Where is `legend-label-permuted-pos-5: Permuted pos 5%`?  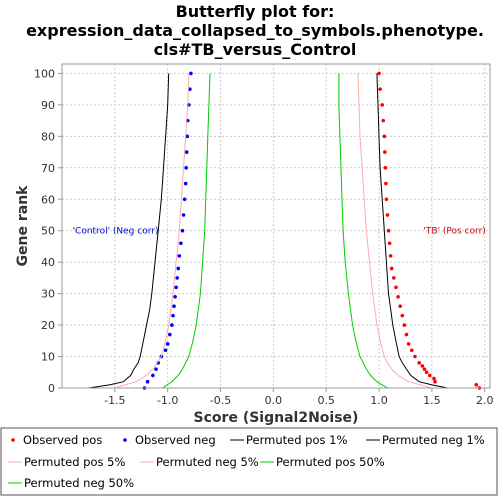 legend-label-permuted-pos-5: Permuted pos 5% is located at coordinates (74, 462).